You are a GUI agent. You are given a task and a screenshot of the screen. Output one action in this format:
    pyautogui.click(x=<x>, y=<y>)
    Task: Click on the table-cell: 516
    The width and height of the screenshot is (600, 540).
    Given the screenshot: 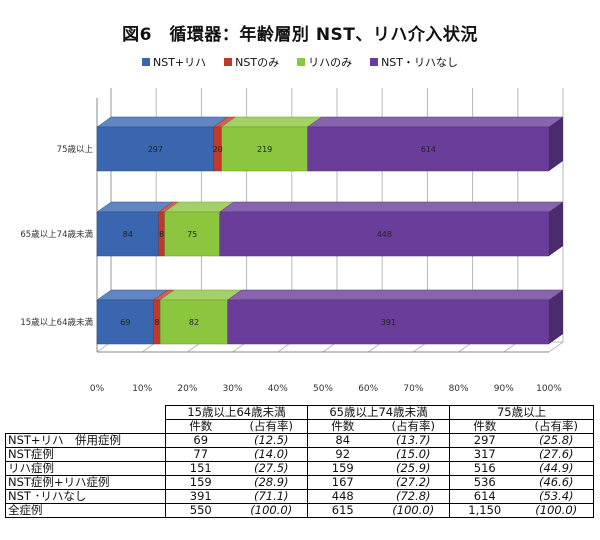 What is the action you would take?
    pyautogui.click(x=484, y=468)
    